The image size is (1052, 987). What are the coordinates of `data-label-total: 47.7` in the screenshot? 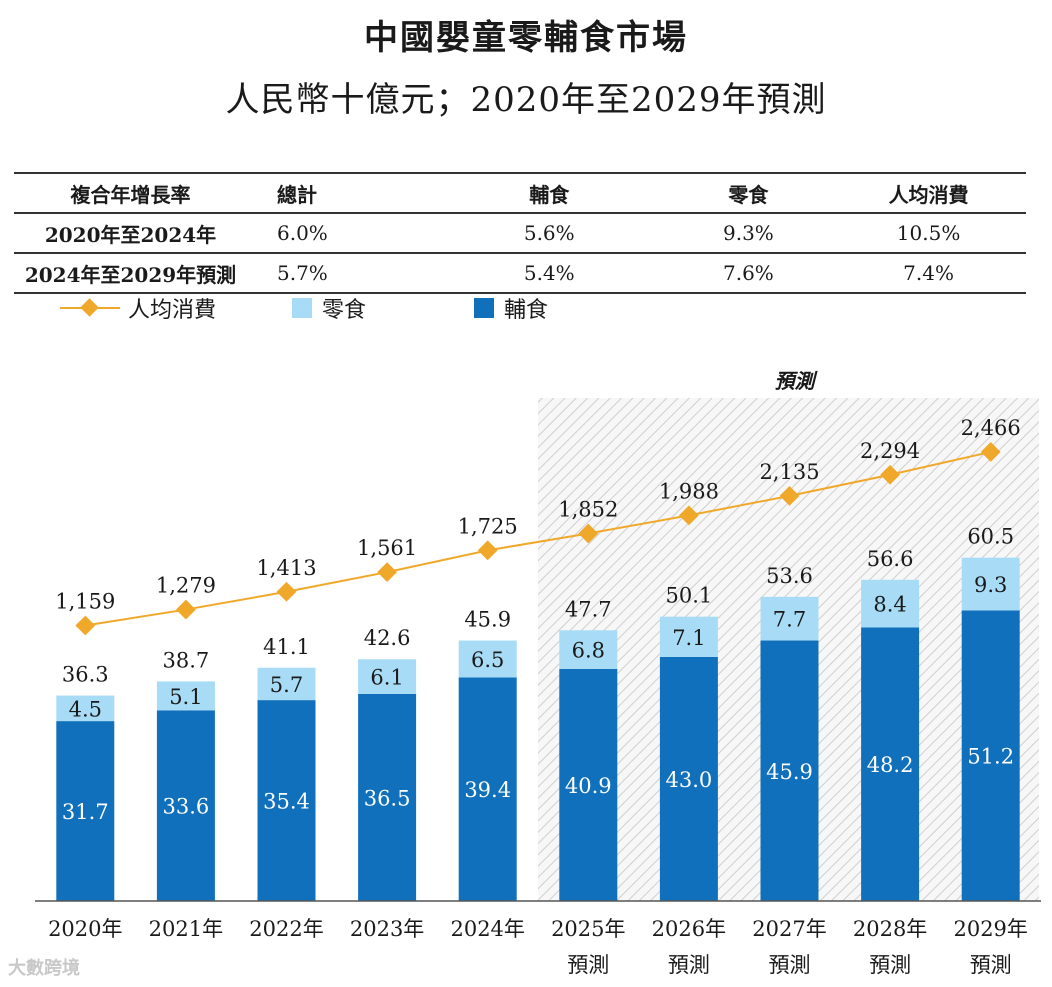 It's located at (588, 609).